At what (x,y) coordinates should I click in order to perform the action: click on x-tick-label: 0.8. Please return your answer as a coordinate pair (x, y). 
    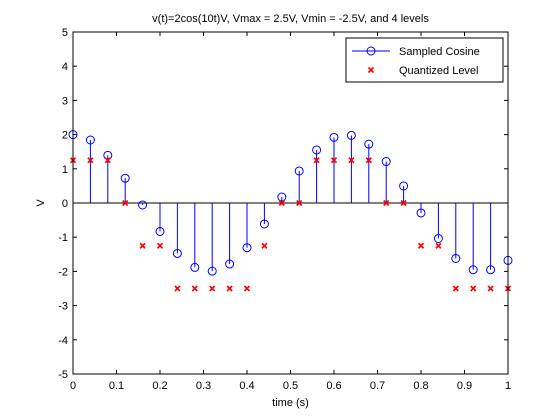
    Looking at the image, I should click on (420, 386).